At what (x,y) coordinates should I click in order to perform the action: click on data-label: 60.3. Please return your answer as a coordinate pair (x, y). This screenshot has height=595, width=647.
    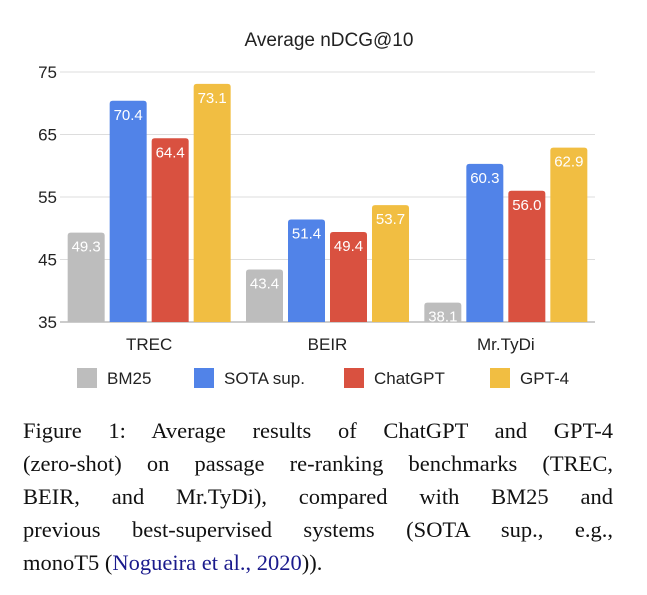
    Looking at the image, I should click on (484, 178).